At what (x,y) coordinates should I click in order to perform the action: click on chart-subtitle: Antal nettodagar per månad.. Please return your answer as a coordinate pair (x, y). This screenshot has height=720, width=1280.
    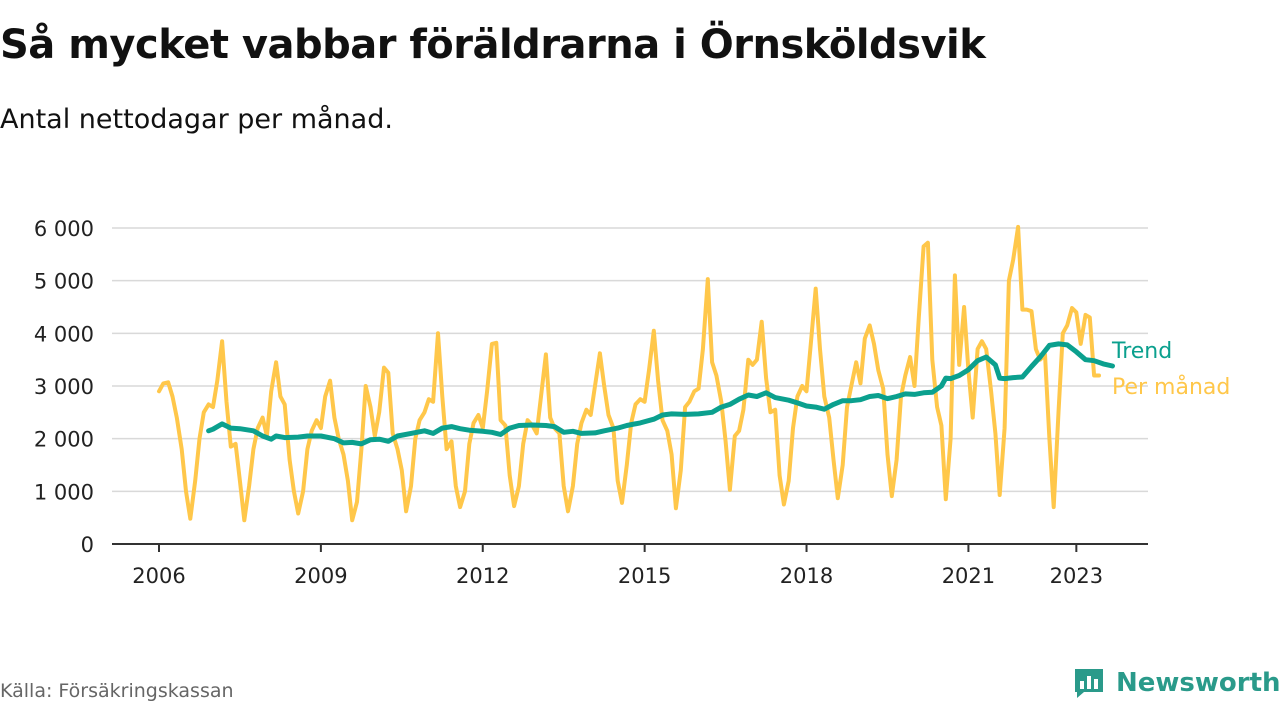
    Looking at the image, I should click on (196, 119).